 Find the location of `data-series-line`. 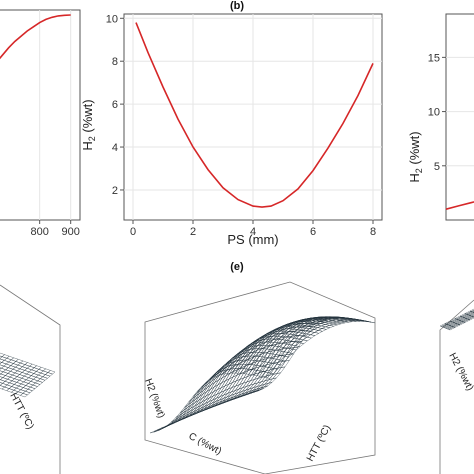

data-series-line is located at coordinates (35, 37).